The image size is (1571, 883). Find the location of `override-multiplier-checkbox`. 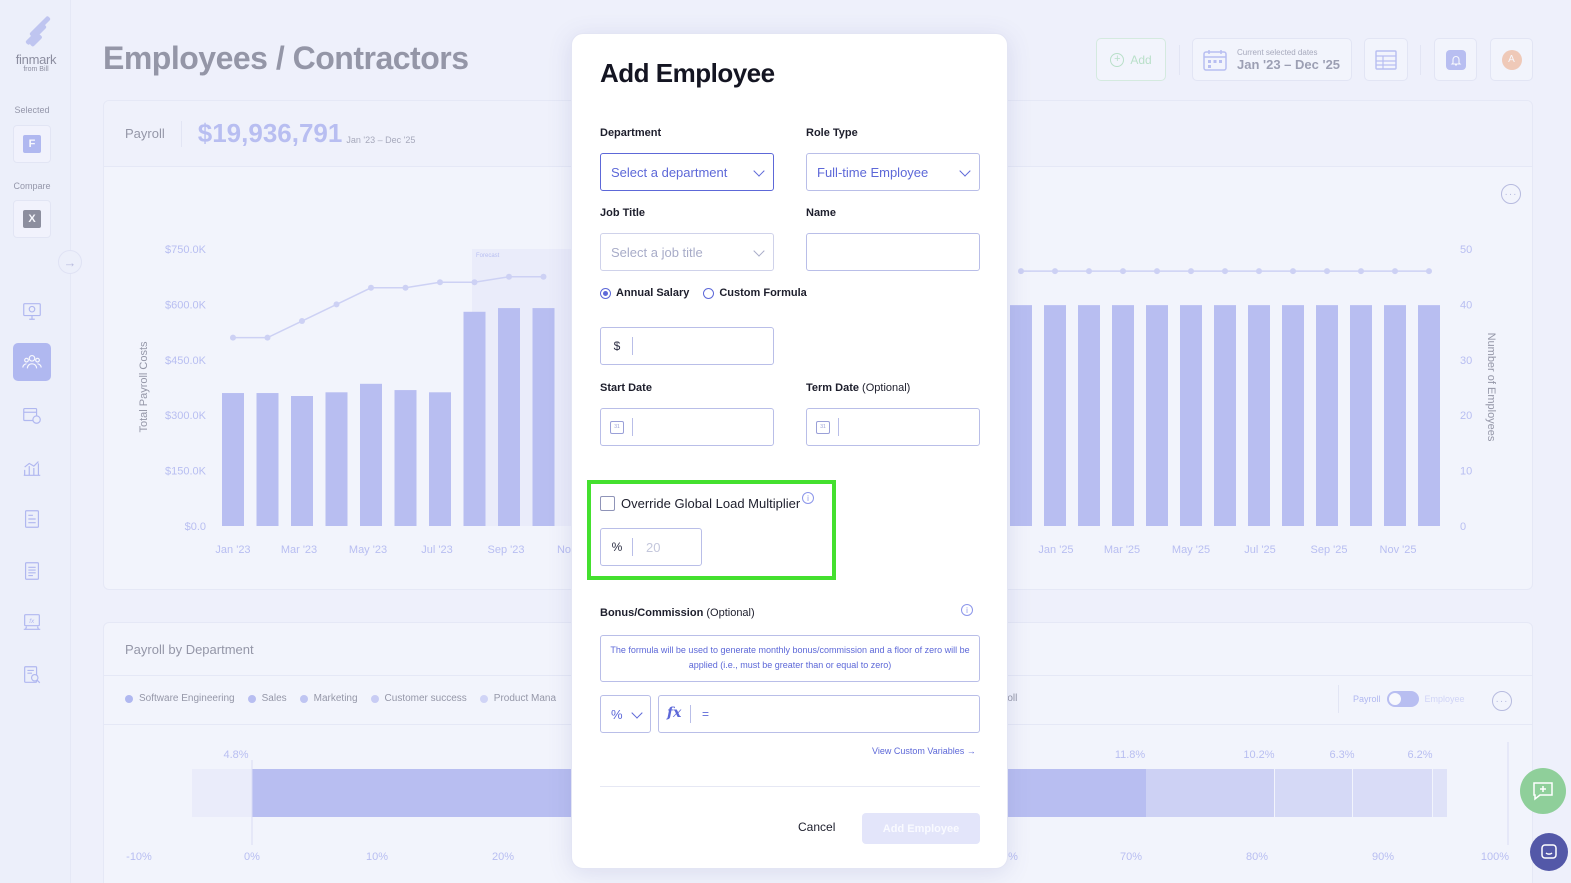

override-multiplier-checkbox is located at coordinates (607, 503).